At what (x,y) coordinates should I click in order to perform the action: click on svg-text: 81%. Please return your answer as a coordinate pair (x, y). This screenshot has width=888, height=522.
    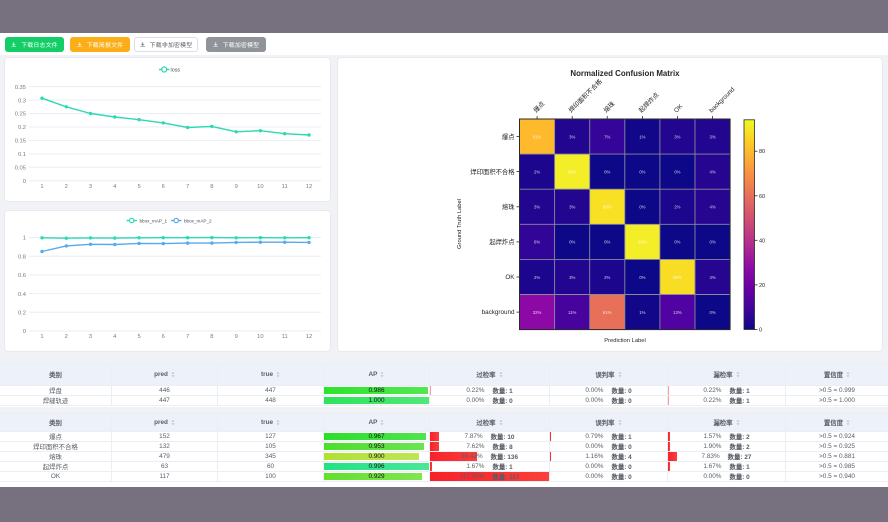
    Looking at the image, I should click on (537, 136).